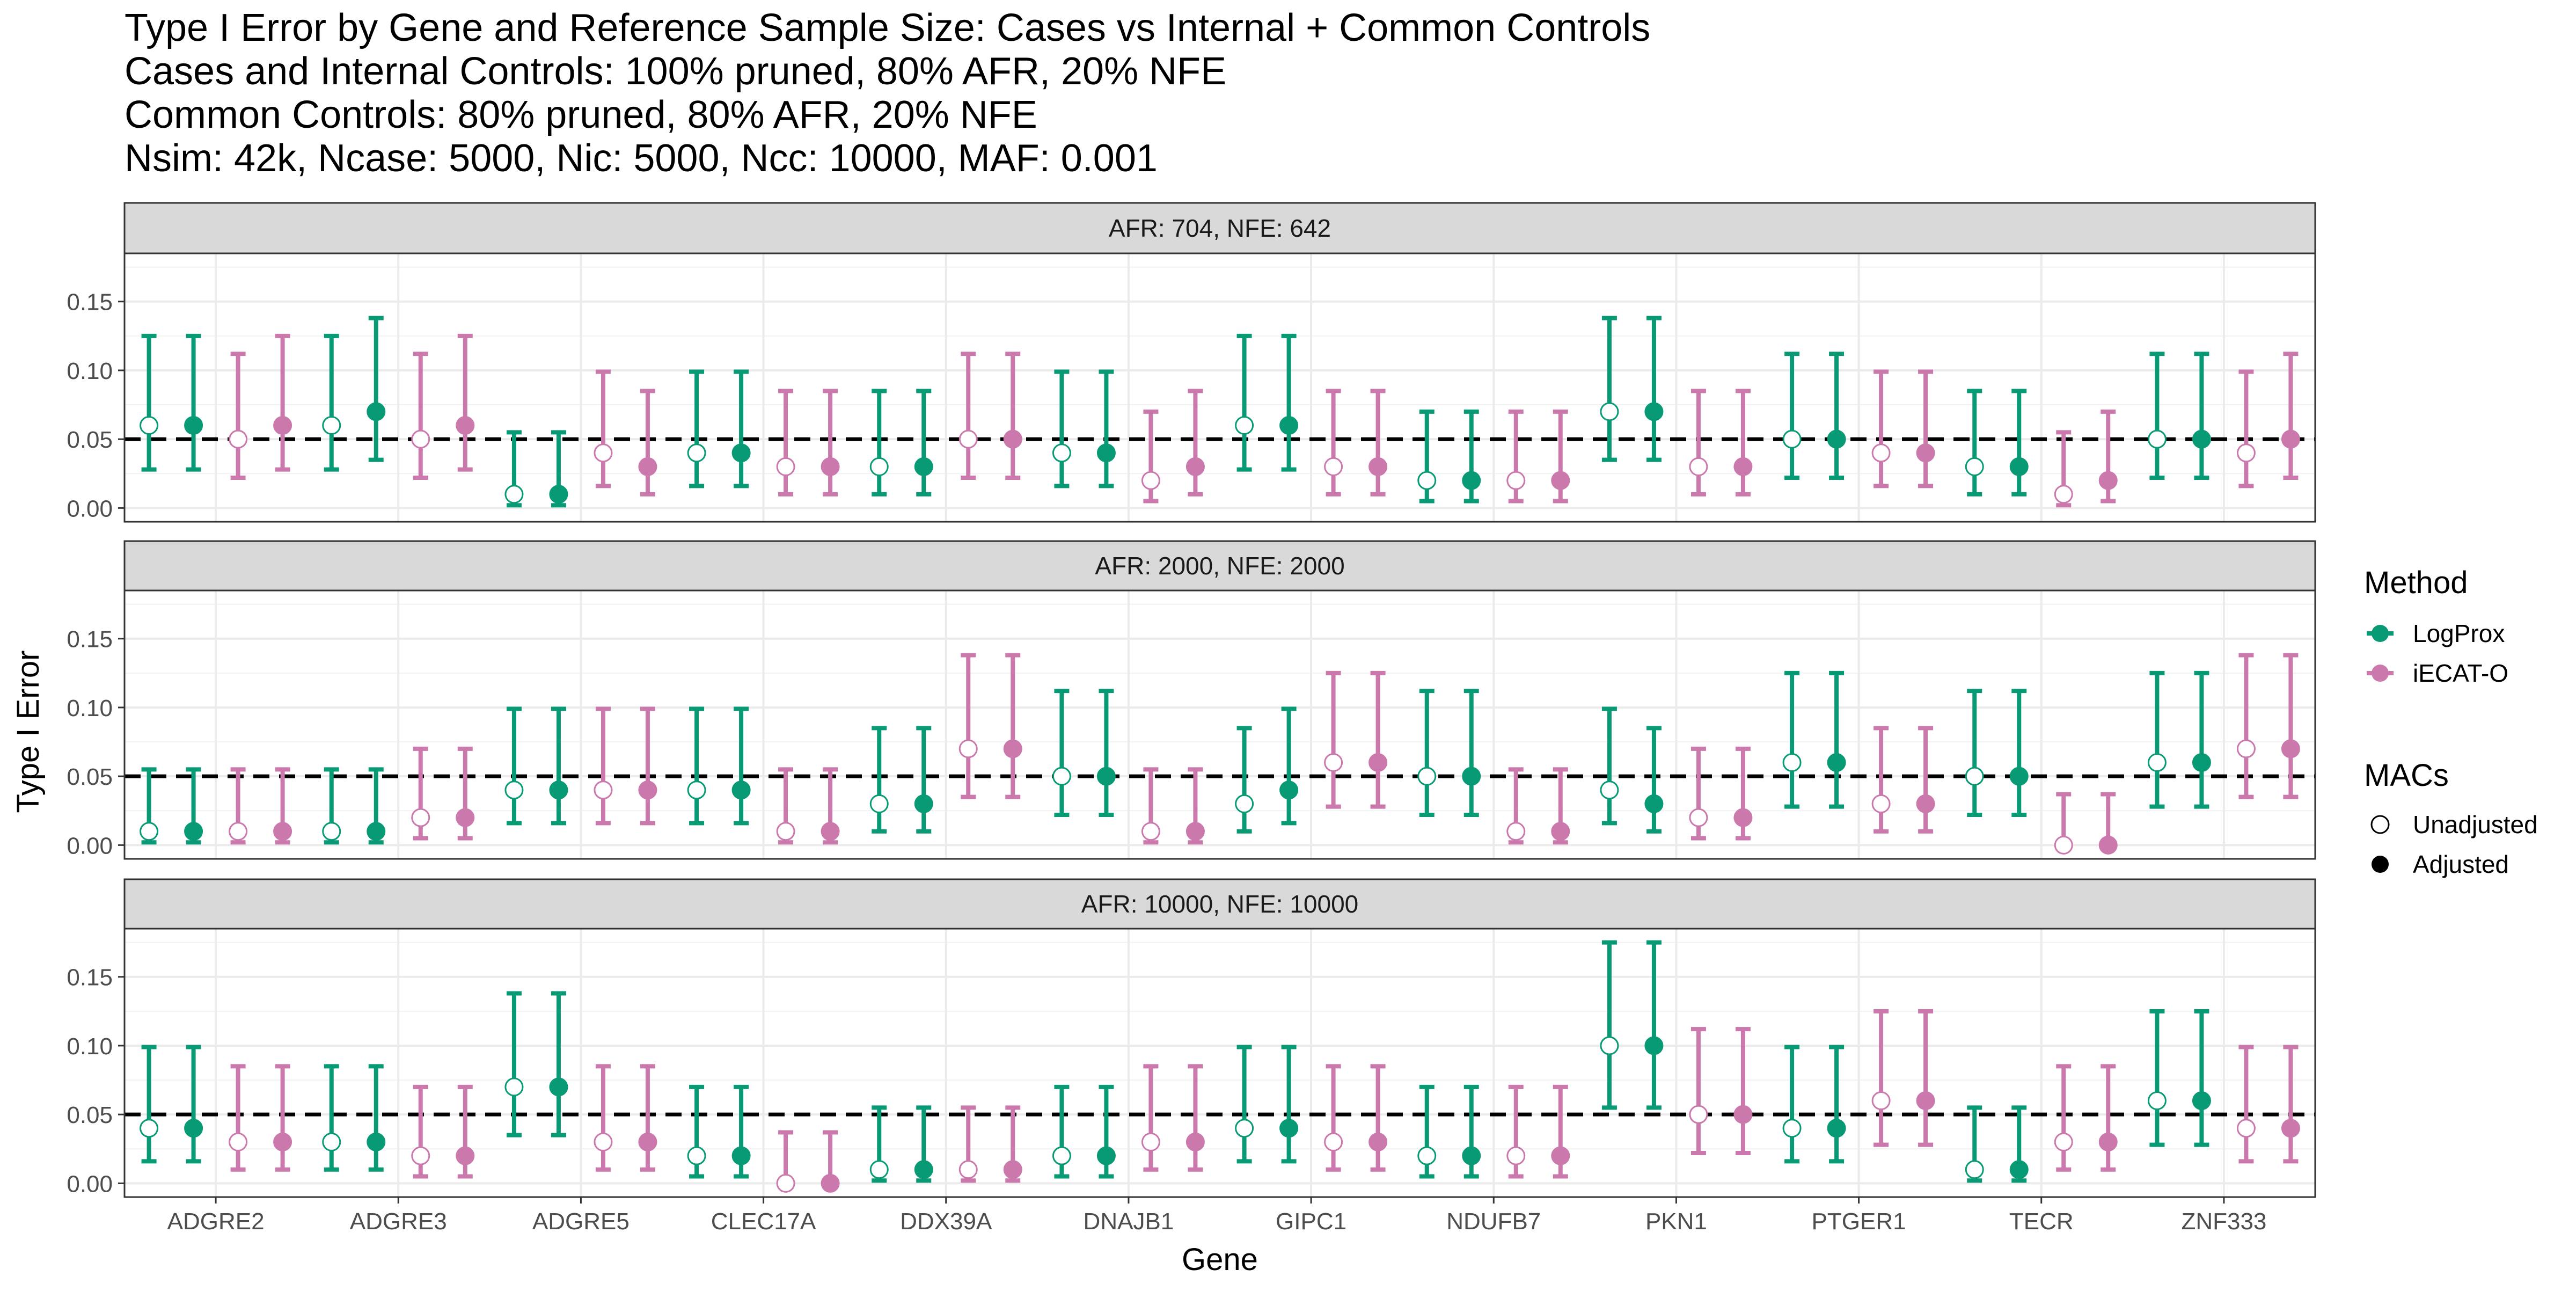 This screenshot has width=2576, height=1291. I want to click on legend-method-label: LogProx, so click(2459, 633).